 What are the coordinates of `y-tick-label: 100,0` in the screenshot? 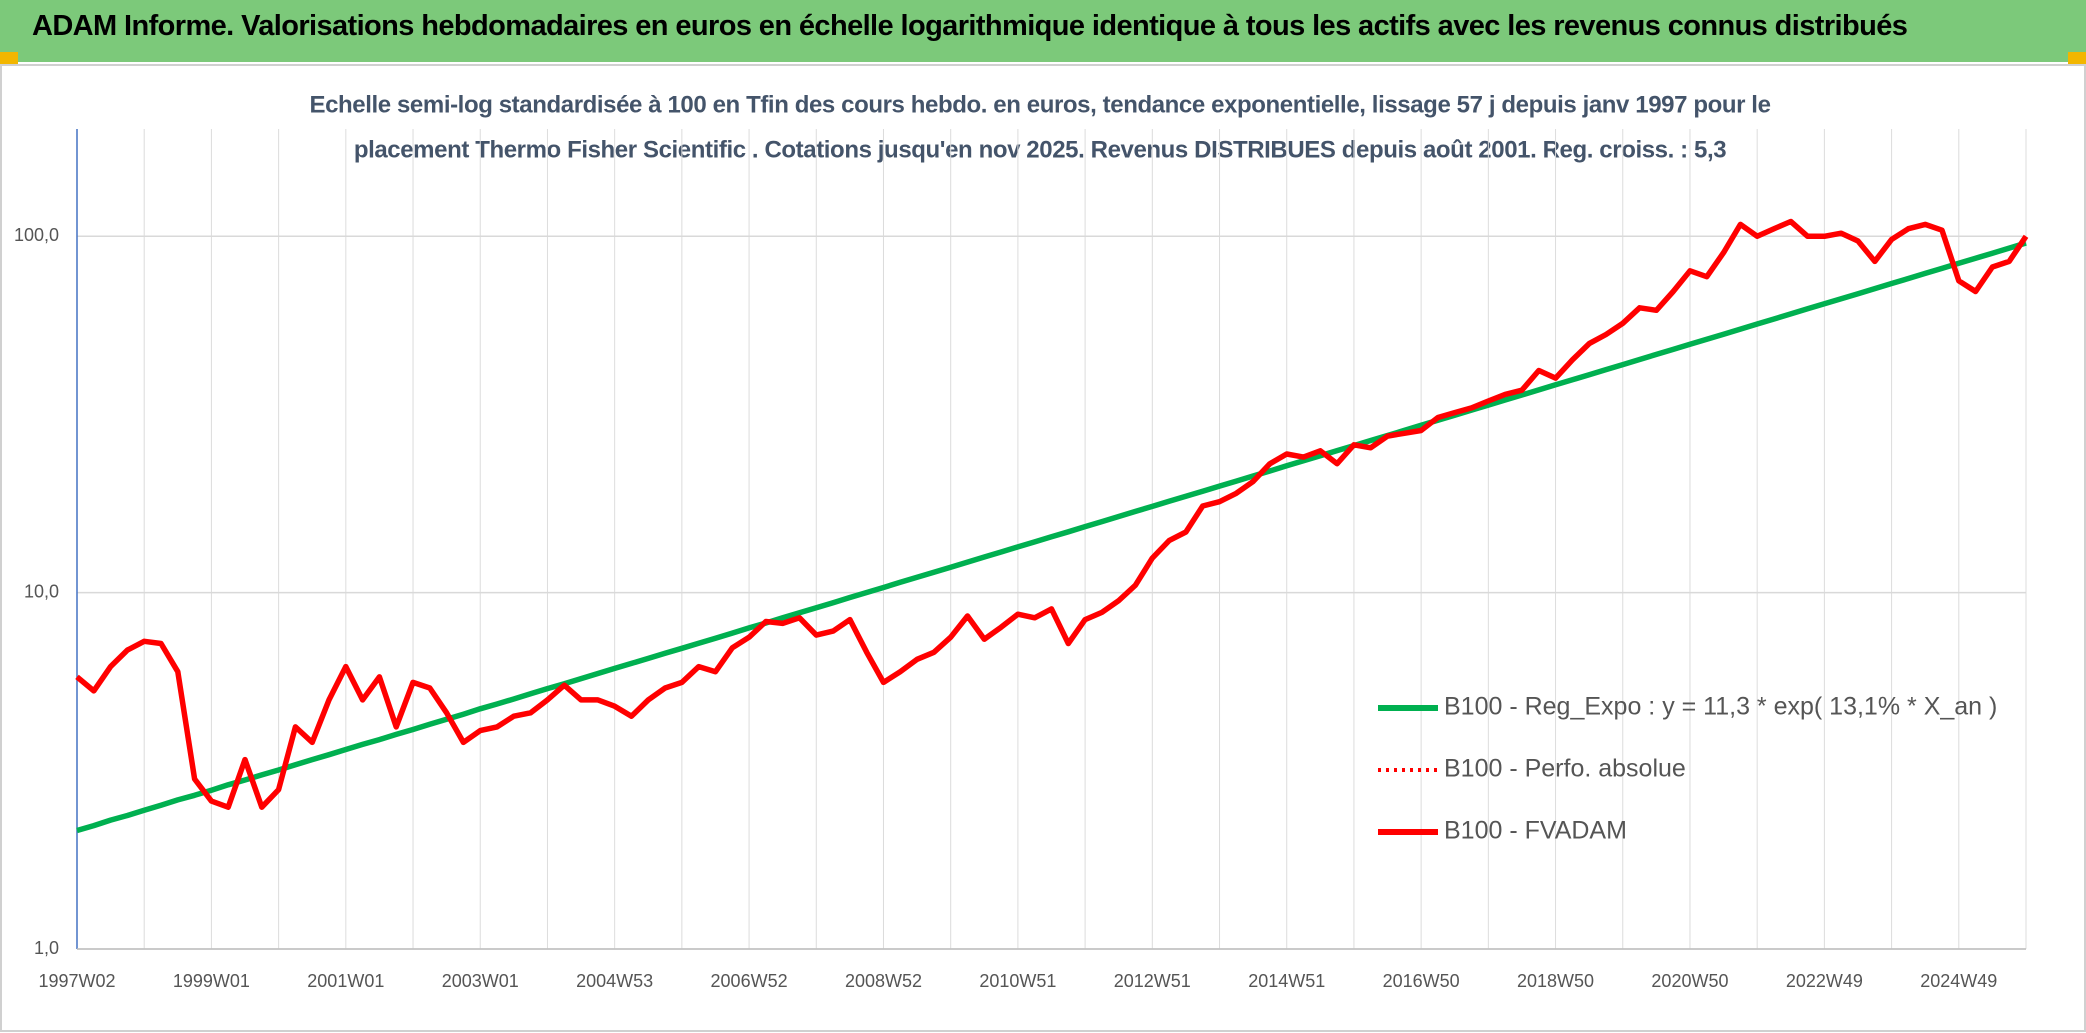 It's located at (36, 235).